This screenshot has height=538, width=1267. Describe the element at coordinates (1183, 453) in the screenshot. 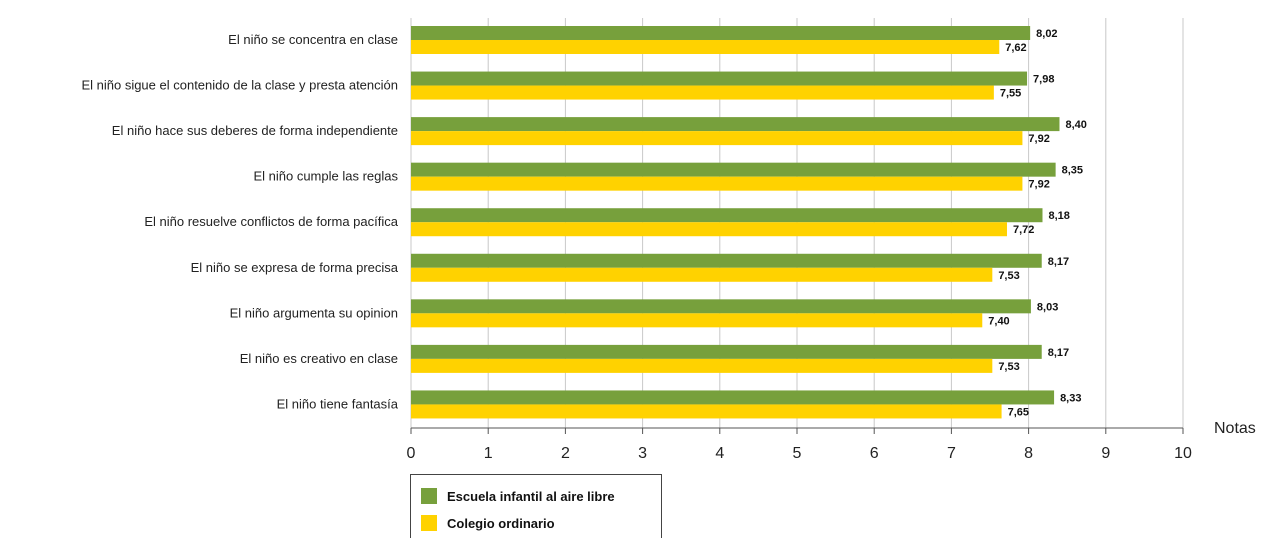

I see `x-tick-label: 10` at that location.